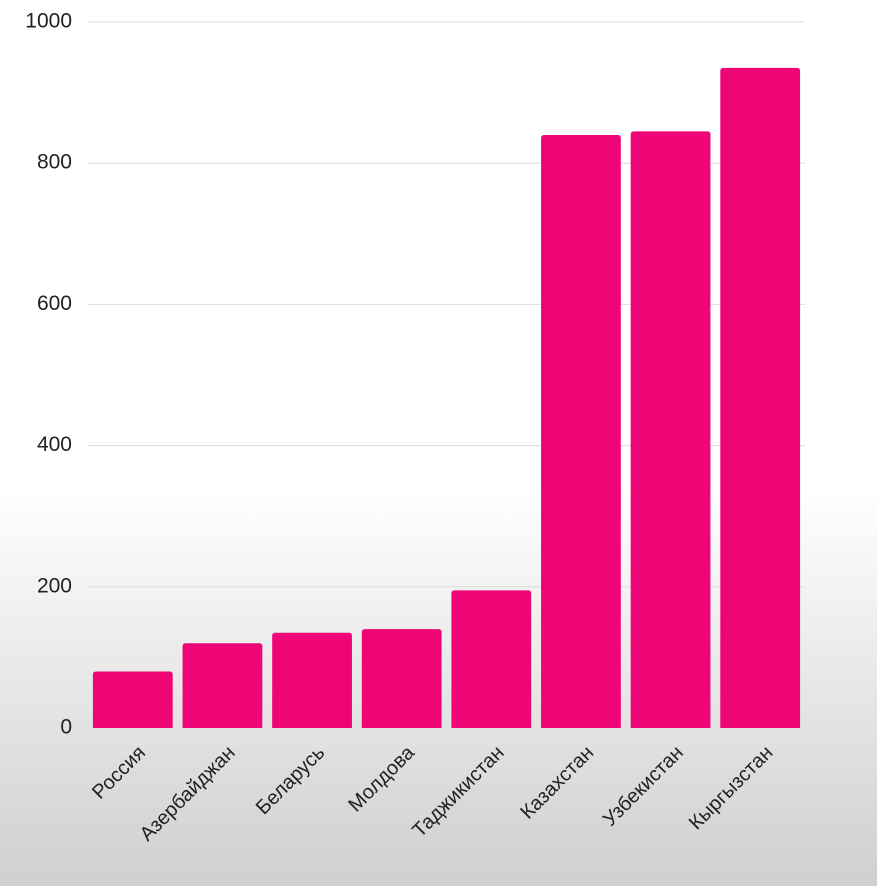 The width and height of the screenshot is (877, 886). Describe the element at coordinates (66, 727) in the screenshot. I see `y-tick-label: 0` at that location.